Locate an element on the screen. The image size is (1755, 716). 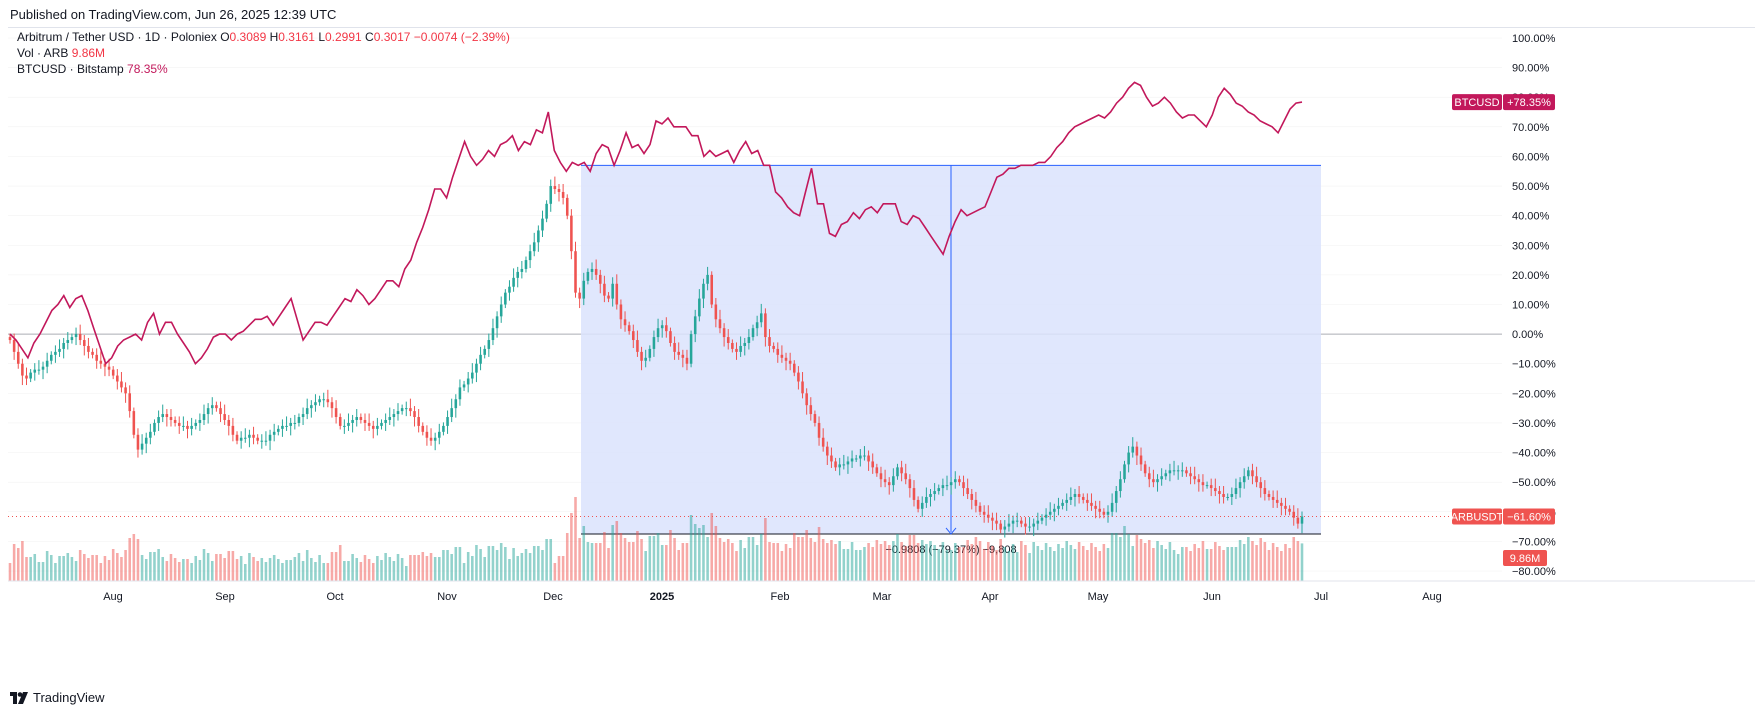
y-tick-label: 10.00% is located at coordinates (1531, 306).